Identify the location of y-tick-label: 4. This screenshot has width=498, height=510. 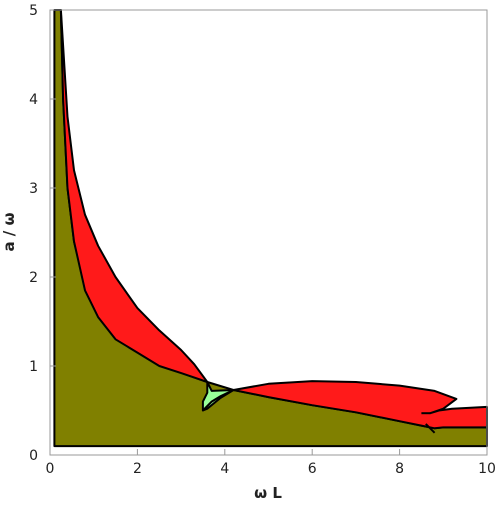
(33, 100).